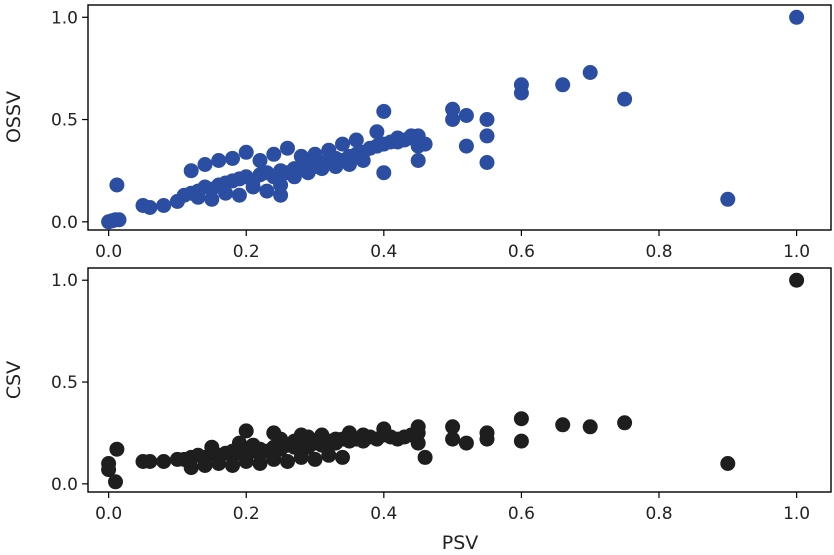 The image size is (834, 555). I want to click on ossv-x-tick-label: 0.6, so click(521, 252).